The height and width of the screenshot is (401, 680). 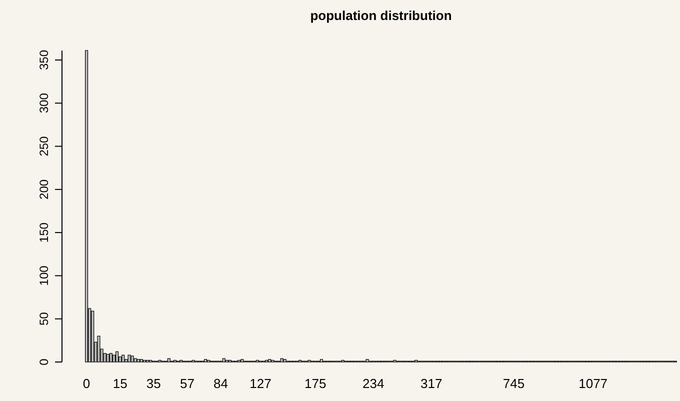 What do you see at coordinates (261, 383) in the screenshot?
I see `x-tick-label: 127` at bounding box center [261, 383].